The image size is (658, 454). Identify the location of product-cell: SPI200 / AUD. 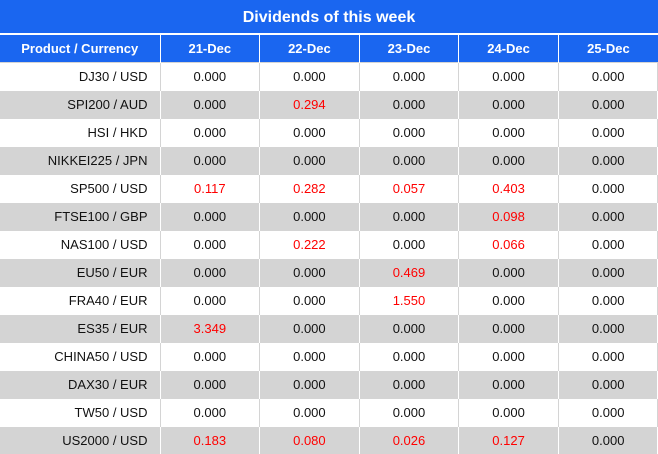
(80, 105).